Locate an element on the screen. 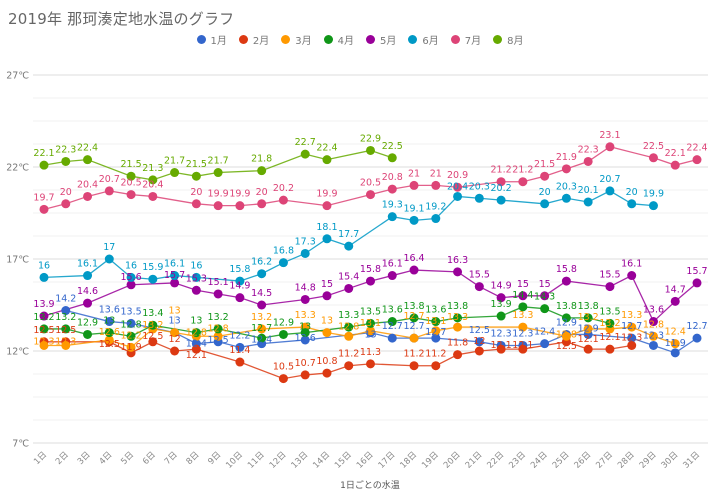 Image resolution: width=720 pixels, height=497 pixels. legend-item-5: 5月 is located at coordinates (381, 39).